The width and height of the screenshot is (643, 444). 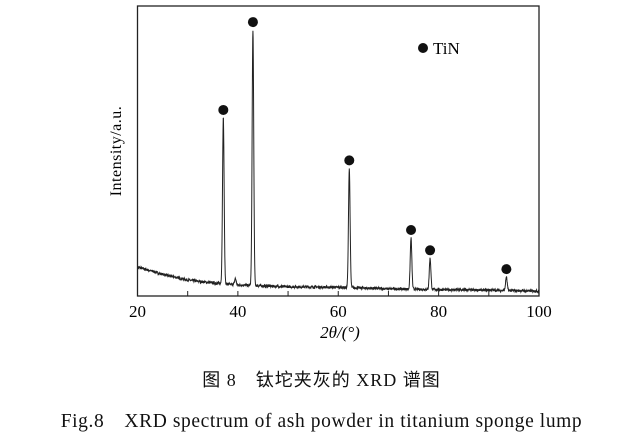 What do you see at coordinates (446, 48) in the screenshot?
I see `legend-label-tin: TiN` at bounding box center [446, 48].